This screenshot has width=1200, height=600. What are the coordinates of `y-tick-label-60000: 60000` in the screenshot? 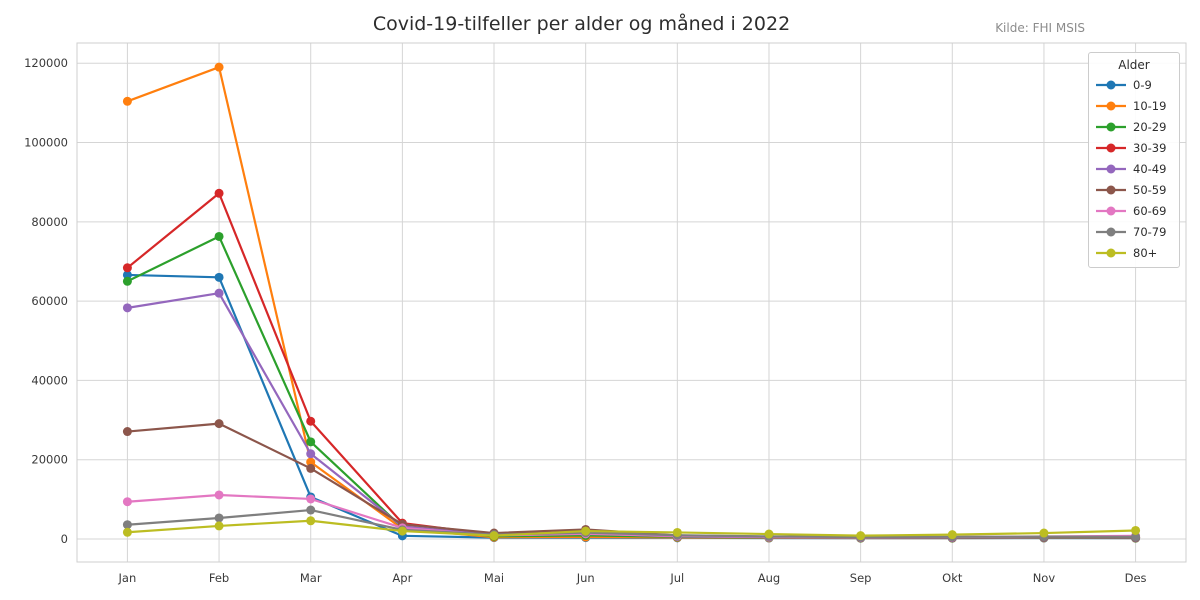 It's located at (49, 301).